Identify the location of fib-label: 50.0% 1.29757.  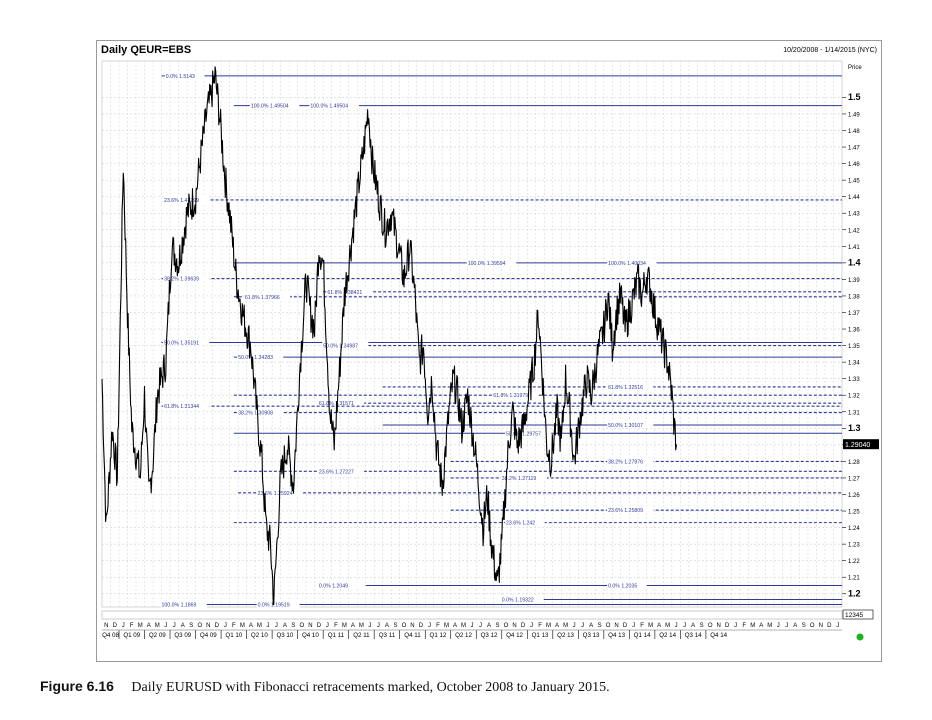
(523, 434).